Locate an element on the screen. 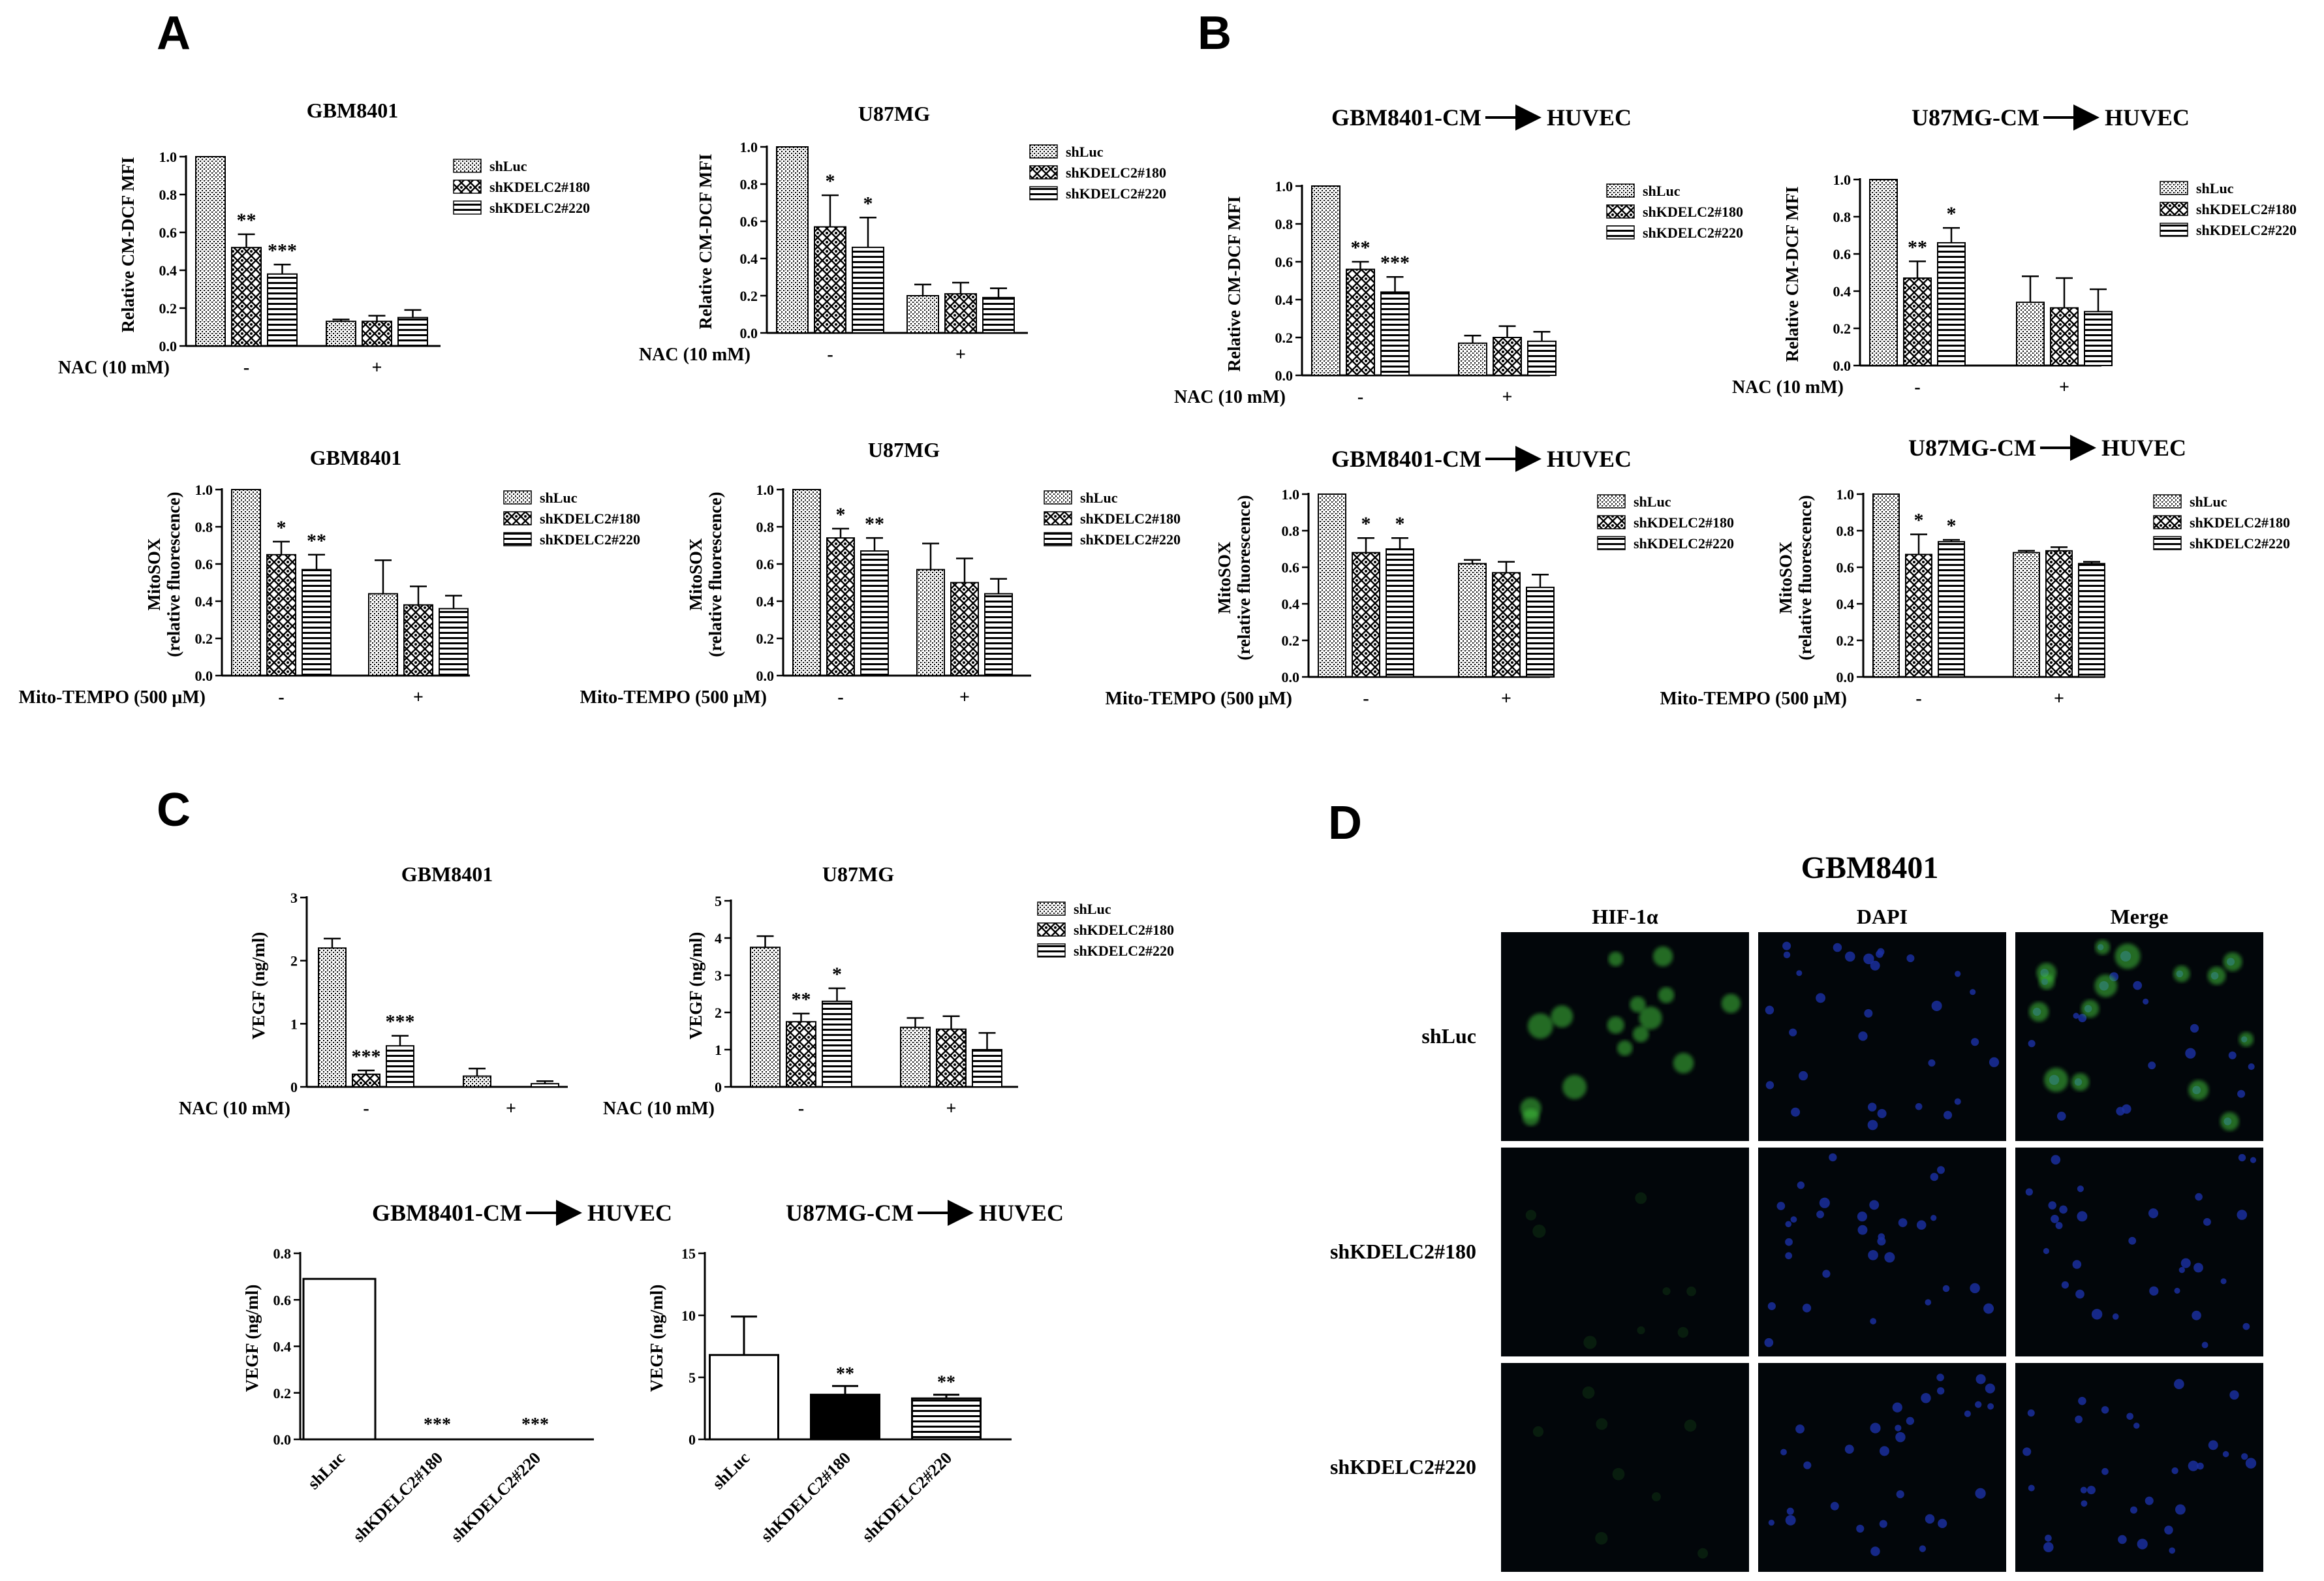 Image resolution: width=2324 pixels, height=1581 pixels. micrograph-merge is located at coordinates (2139, 1036).